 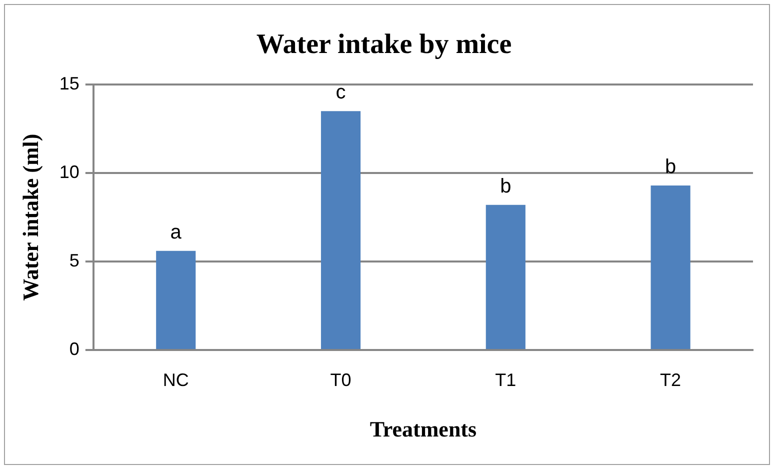 What do you see at coordinates (74, 348) in the screenshot?
I see `y-tick-label: 0` at bounding box center [74, 348].